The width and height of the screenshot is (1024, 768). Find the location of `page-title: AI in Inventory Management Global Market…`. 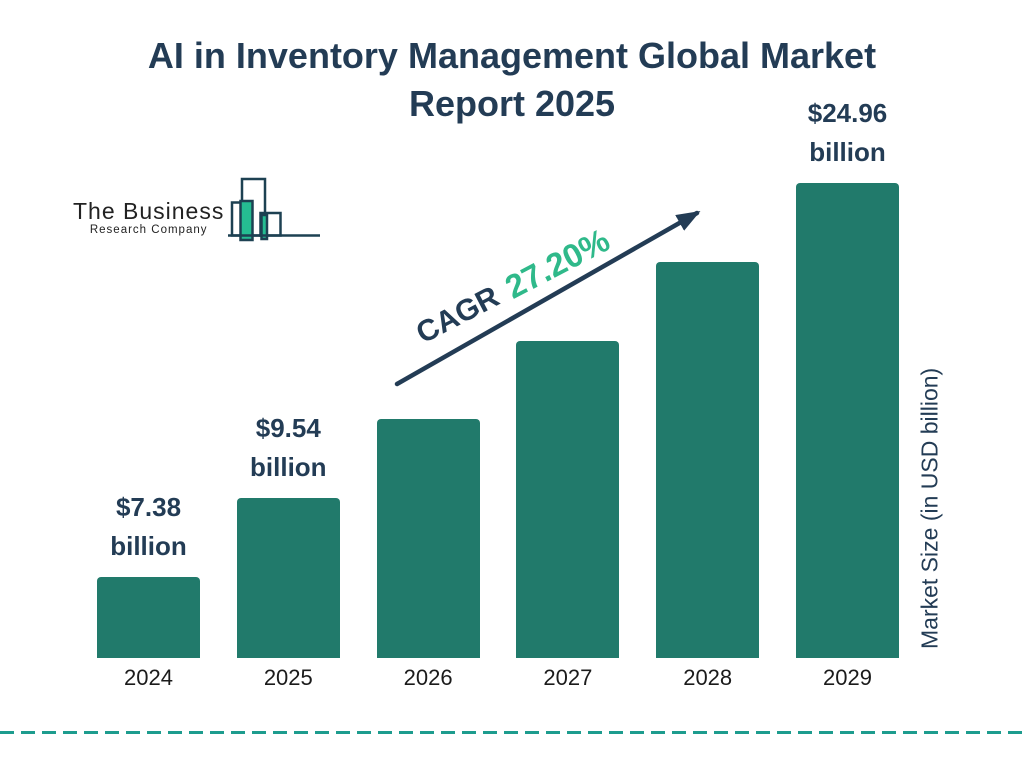

page-title: AI in Inventory Management Global Market… is located at coordinates (512, 80).